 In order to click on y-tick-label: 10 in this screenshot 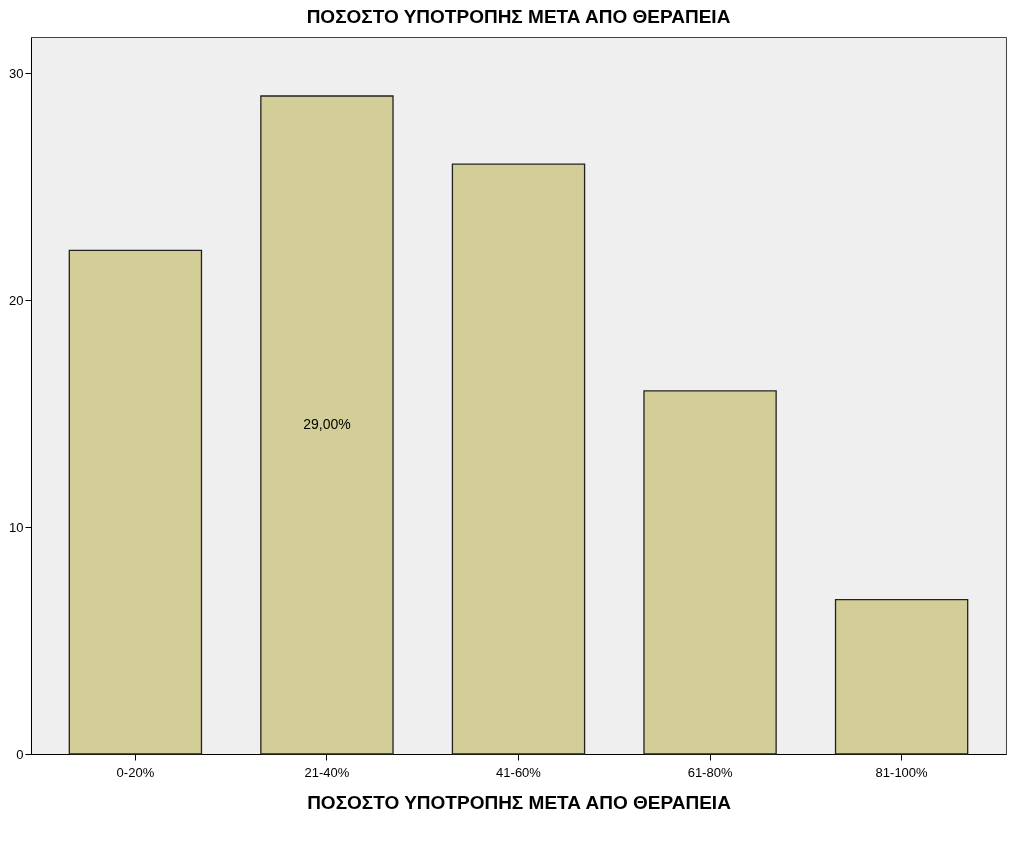, I will do `click(16, 527)`.